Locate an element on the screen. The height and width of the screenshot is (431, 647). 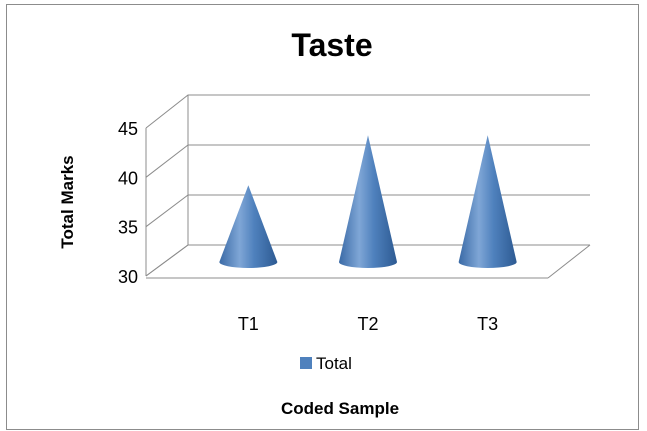
chart-title: Taste is located at coordinates (331, 45).